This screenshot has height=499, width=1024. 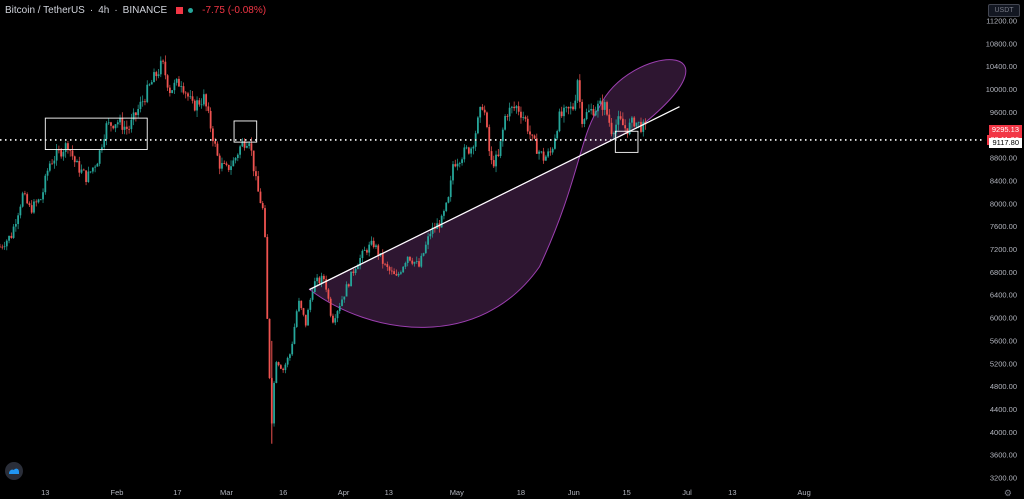 I want to click on price-change: -7.75 (-0.08%), so click(x=234, y=10).